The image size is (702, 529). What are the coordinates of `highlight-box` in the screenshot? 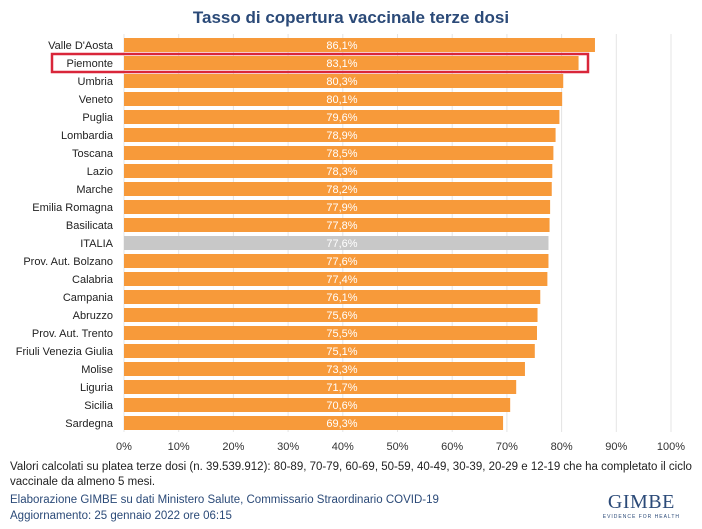 It's located at (320, 63).